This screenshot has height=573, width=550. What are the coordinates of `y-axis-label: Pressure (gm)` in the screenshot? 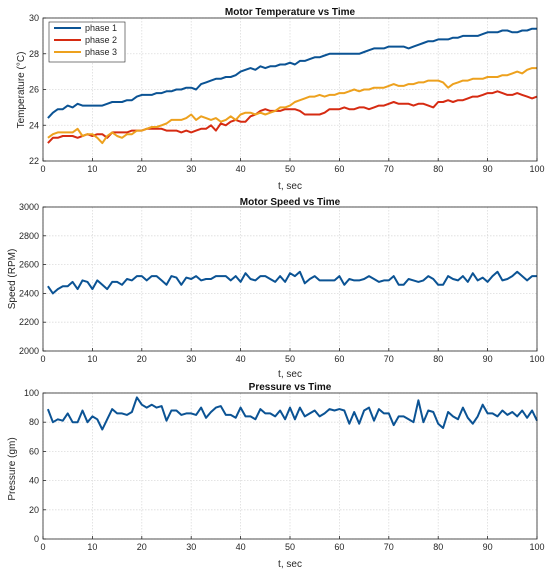 It's located at (12, 468).